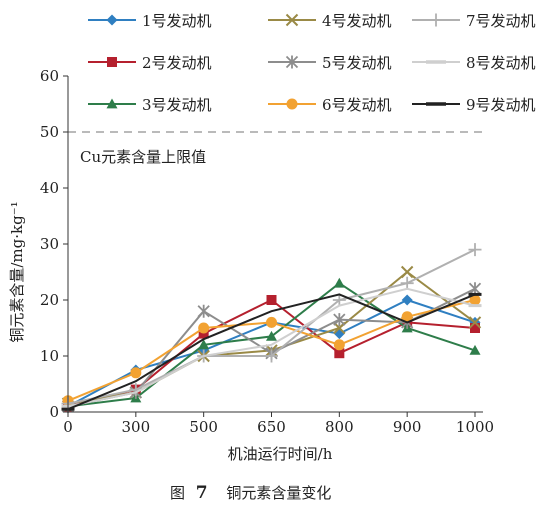 Image resolution: width=550 pixels, height=511 pixels. Describe the element at coordinates (49, 356) in the screenshot. I see `y-tick-label: 10` at that location.